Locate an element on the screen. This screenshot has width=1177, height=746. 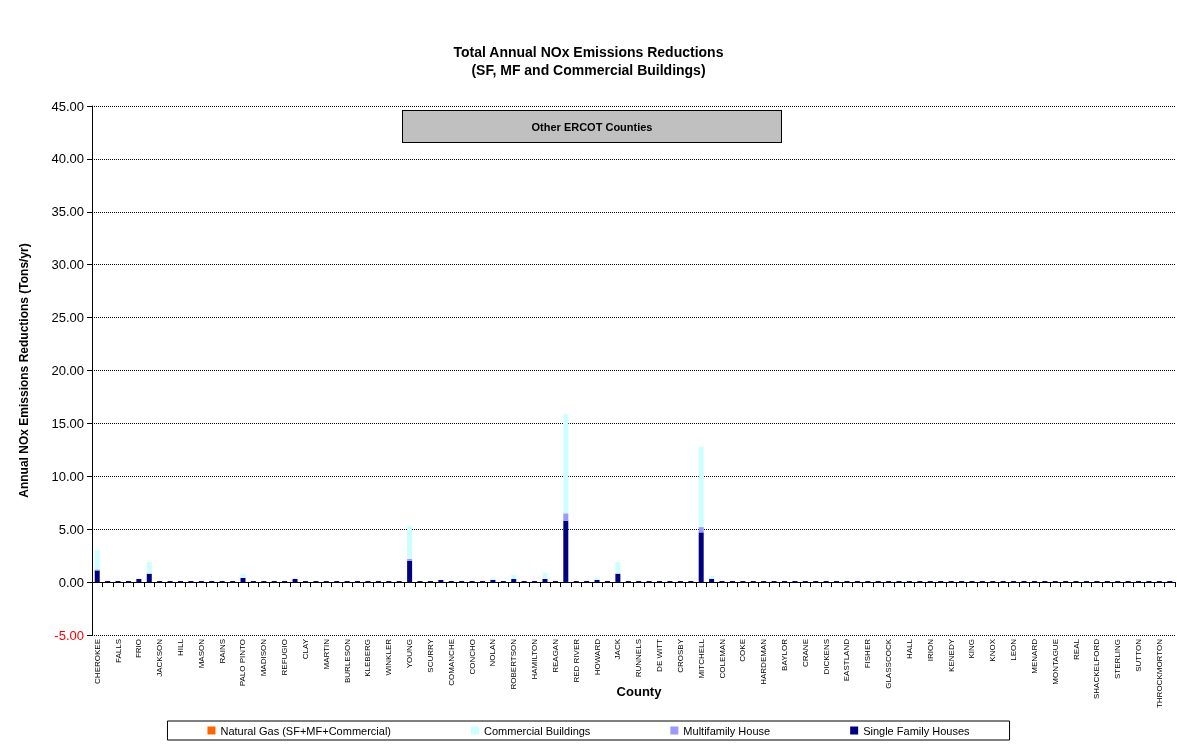
x-tick-label: DE WITT is located at coordinates (660, 655).